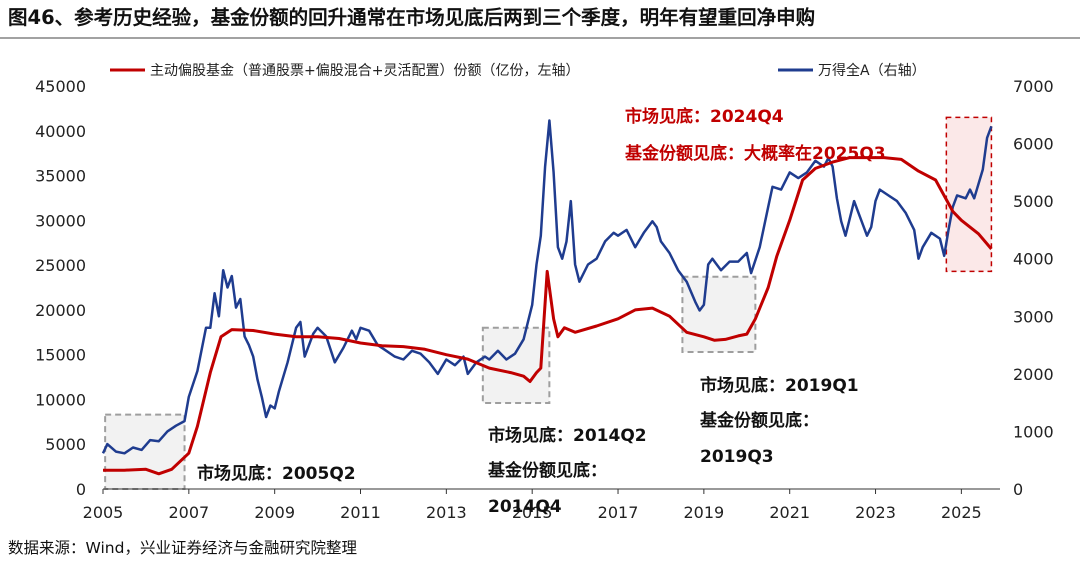 The width and height of the screenshot is (1080, 562). I want to click on annotation-2024-line-2: 基金份额见底：大概率在2025Q3, so click(755, 153).